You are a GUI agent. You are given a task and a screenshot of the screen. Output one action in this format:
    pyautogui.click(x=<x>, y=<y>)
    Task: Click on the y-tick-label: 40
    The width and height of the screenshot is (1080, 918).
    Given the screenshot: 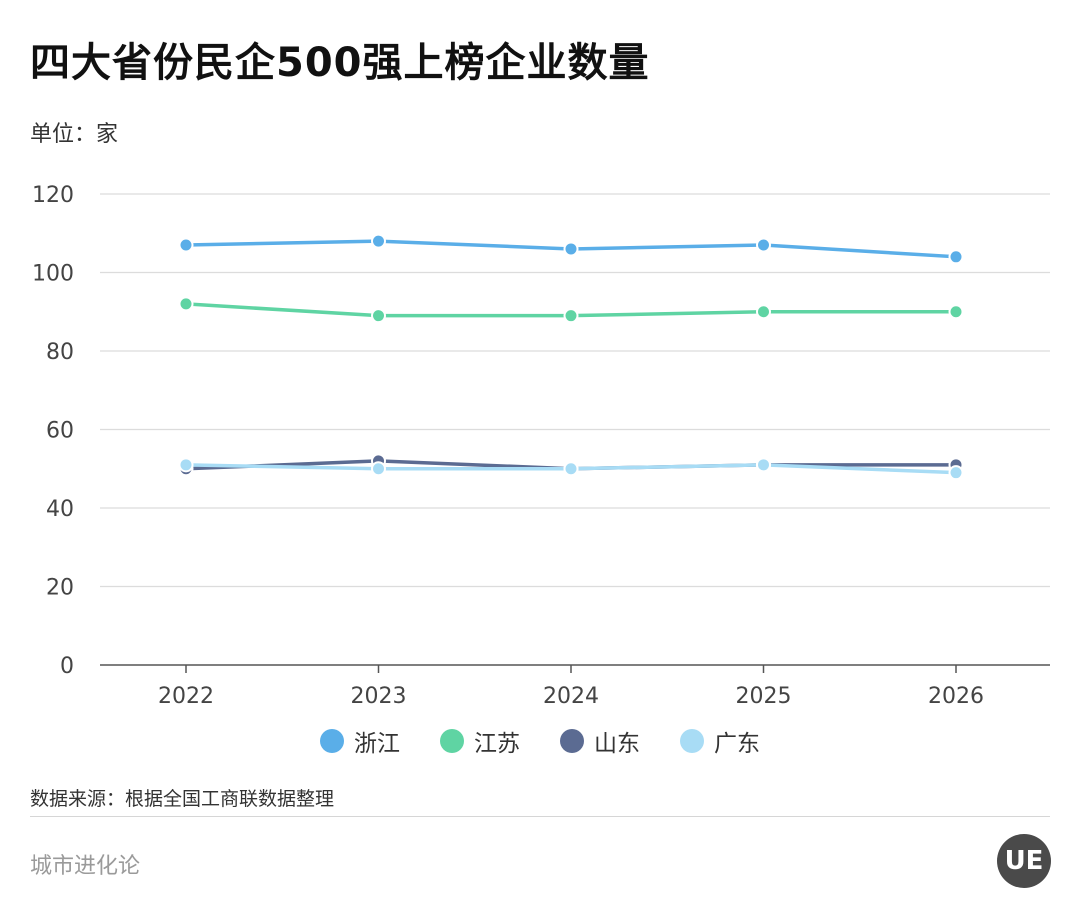 What is the action you would take?
    pyautogui.click(x=60, y=509)
    